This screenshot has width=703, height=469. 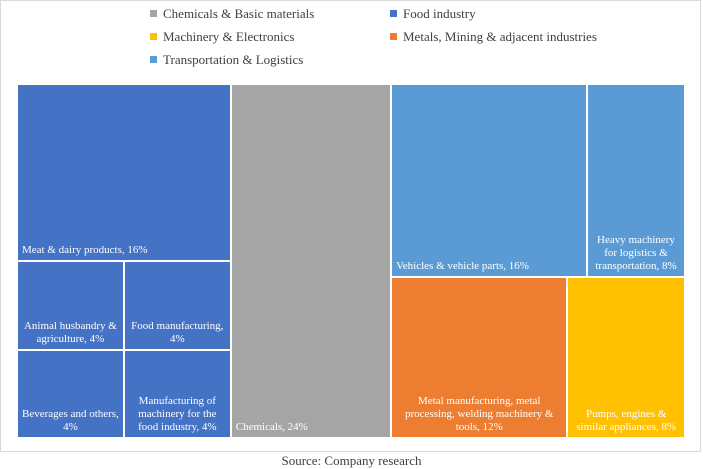 I want to click on treemap-cell: Pumps, engines & similar appliances, 8%, so click(x=626, y=357).